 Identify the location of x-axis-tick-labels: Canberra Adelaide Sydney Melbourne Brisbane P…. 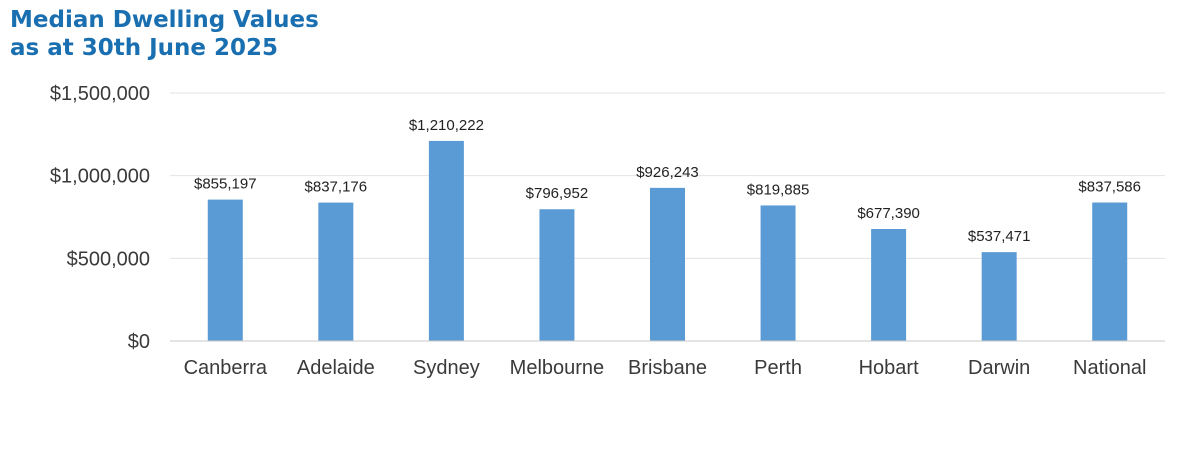
(665, 368).